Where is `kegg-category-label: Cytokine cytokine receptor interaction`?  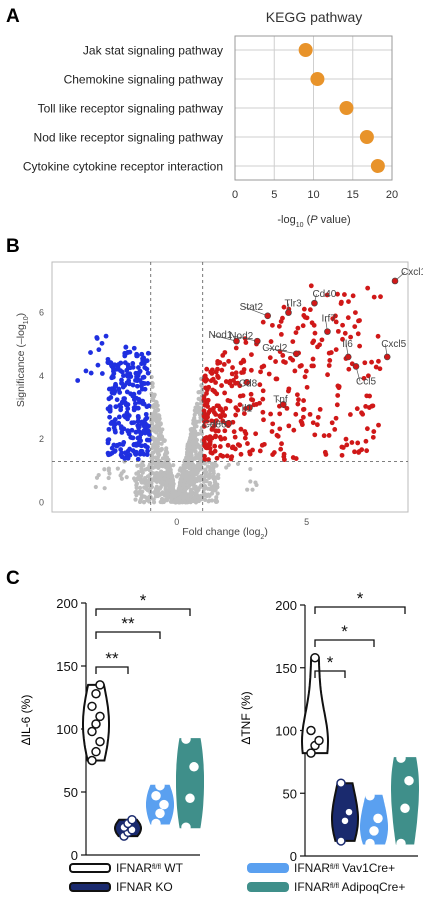 kegg-category-label: Cytokine cytokine receptor interaction is located at coordinates (123, 167).